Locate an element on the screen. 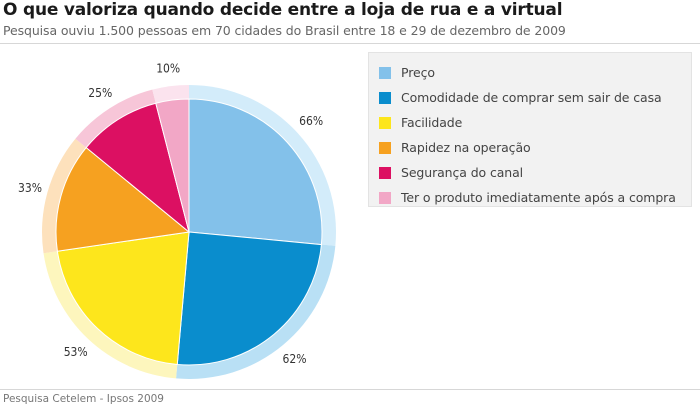 Image resolution: width=700 pixels, height=408 pixels. pie-data-label-comodidade-de-comprar-sem-sair-de-casa: 62% is located at coordinates (295, 359).